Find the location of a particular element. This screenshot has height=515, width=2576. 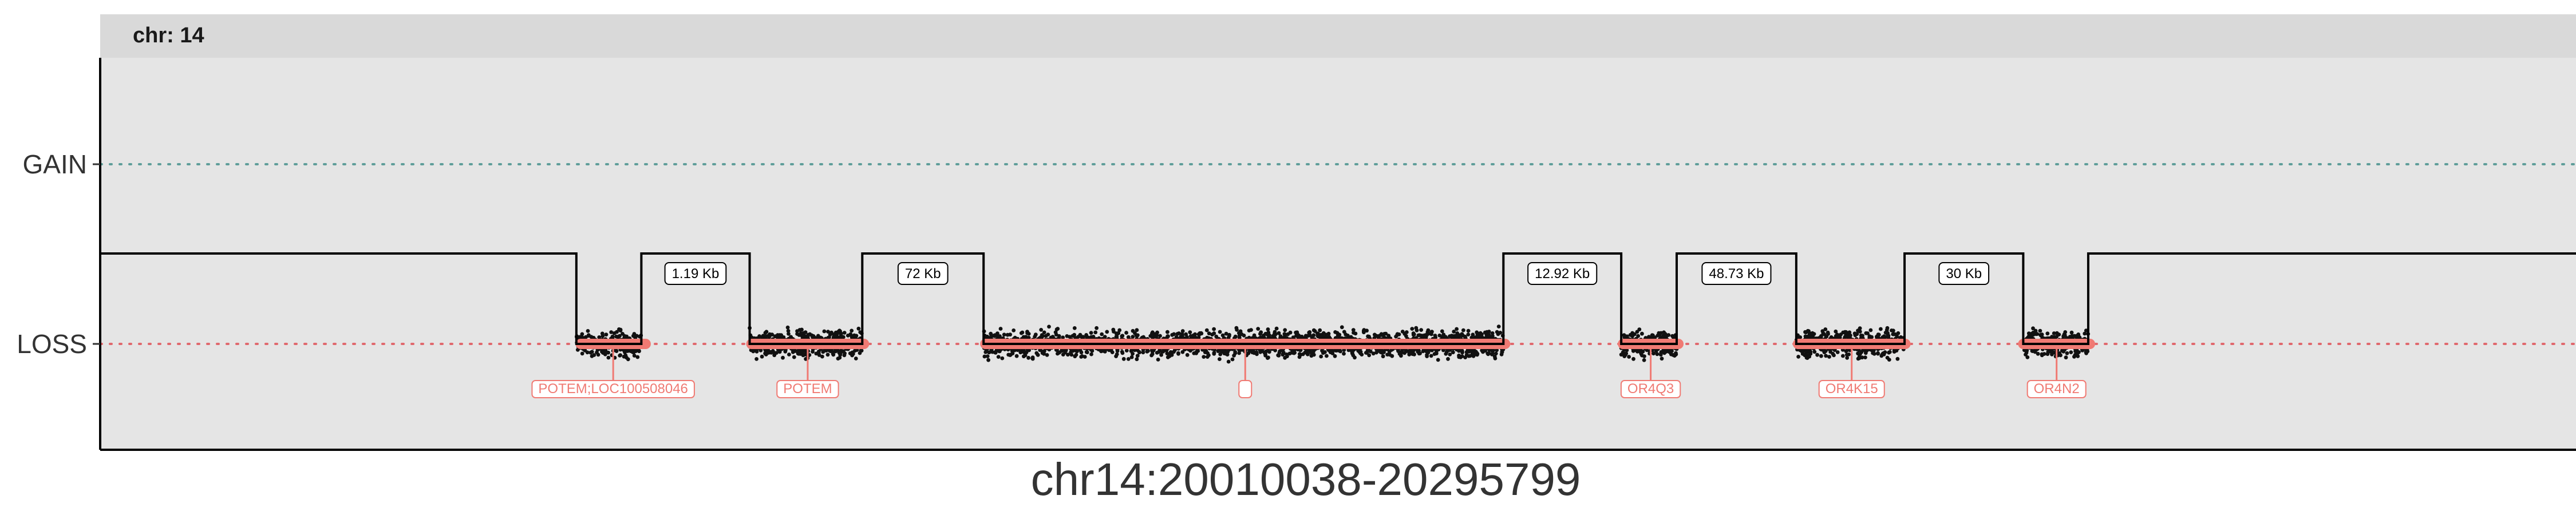

facet-strip-label: chr: 14 is located at coordinates (168, 35).